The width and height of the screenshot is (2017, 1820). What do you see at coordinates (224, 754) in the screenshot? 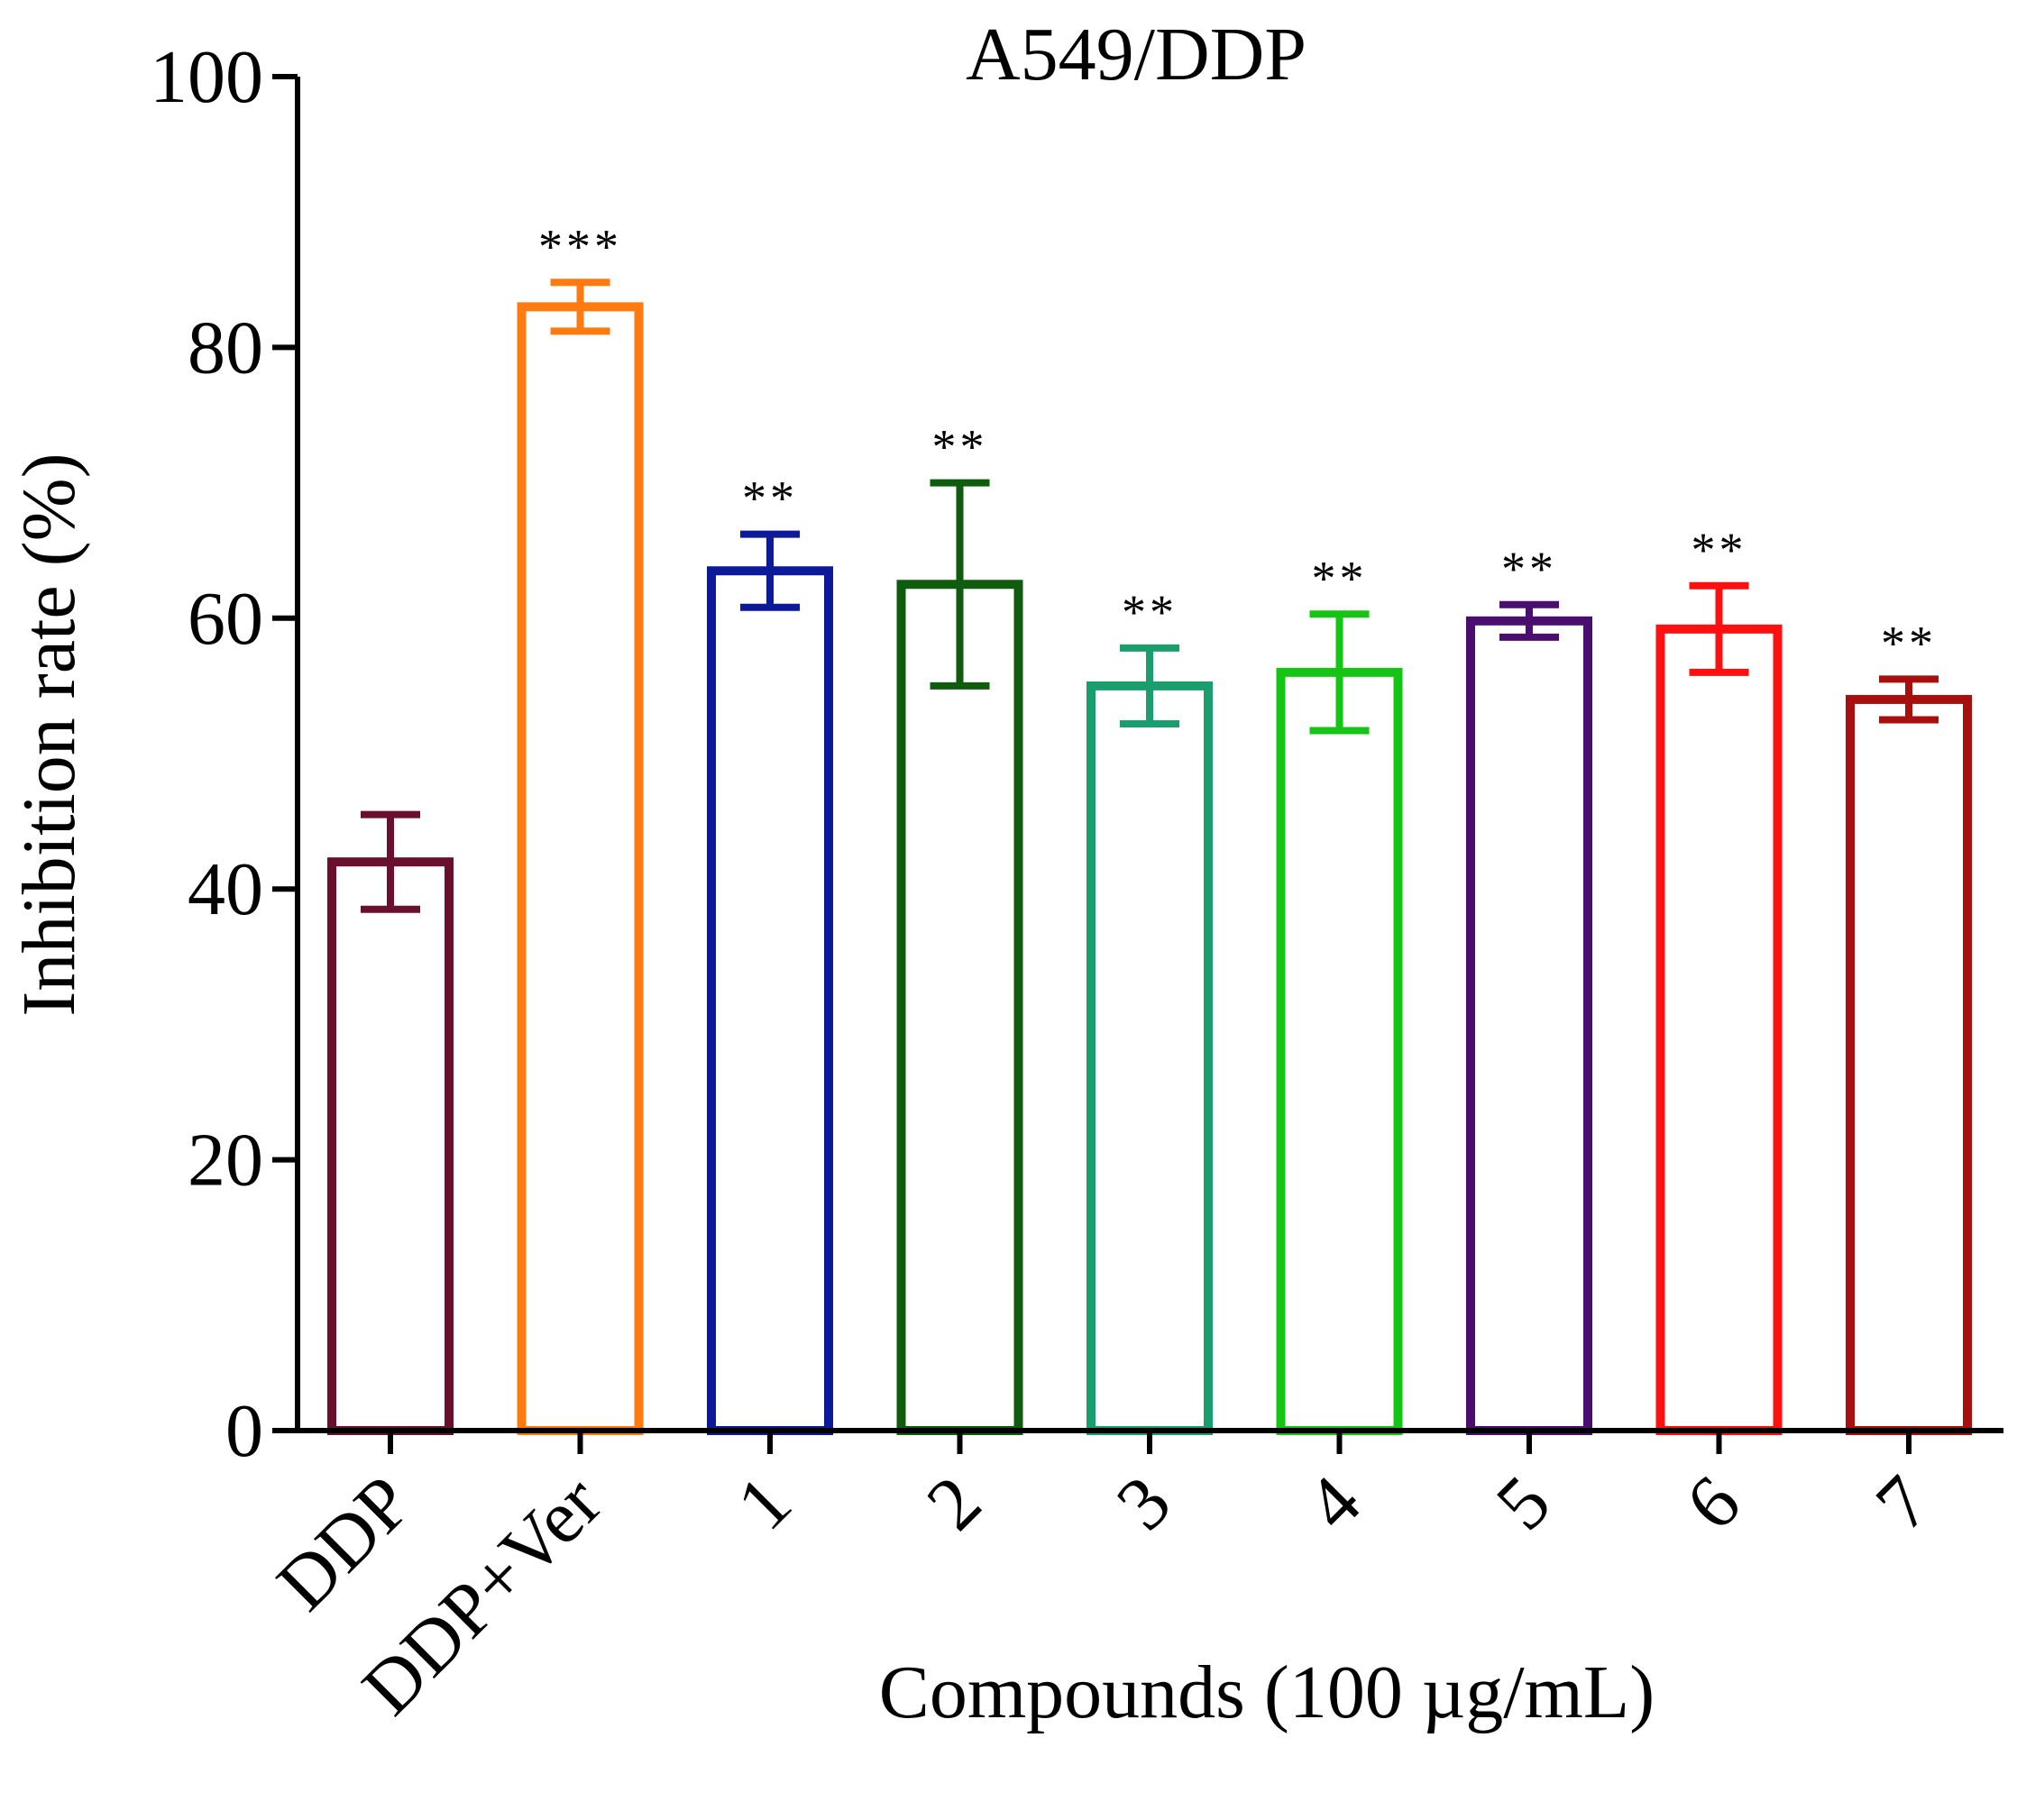
I see `y-ticks-group: 0 20 40 60 80 100` at bounding box center [224, 754].